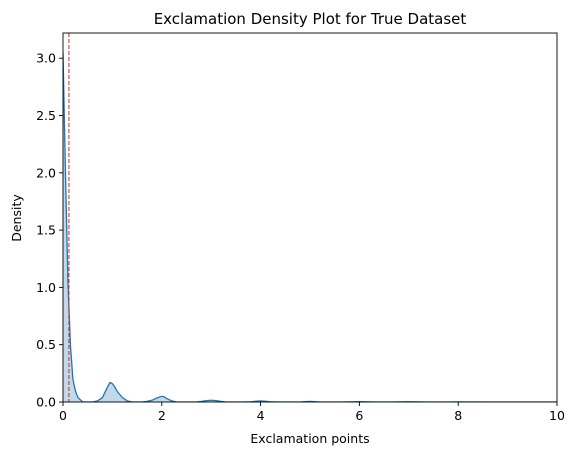  Describe the element at coordinates (16, 218) in the screenshot. I see `y-axis-label: Density` at that location.